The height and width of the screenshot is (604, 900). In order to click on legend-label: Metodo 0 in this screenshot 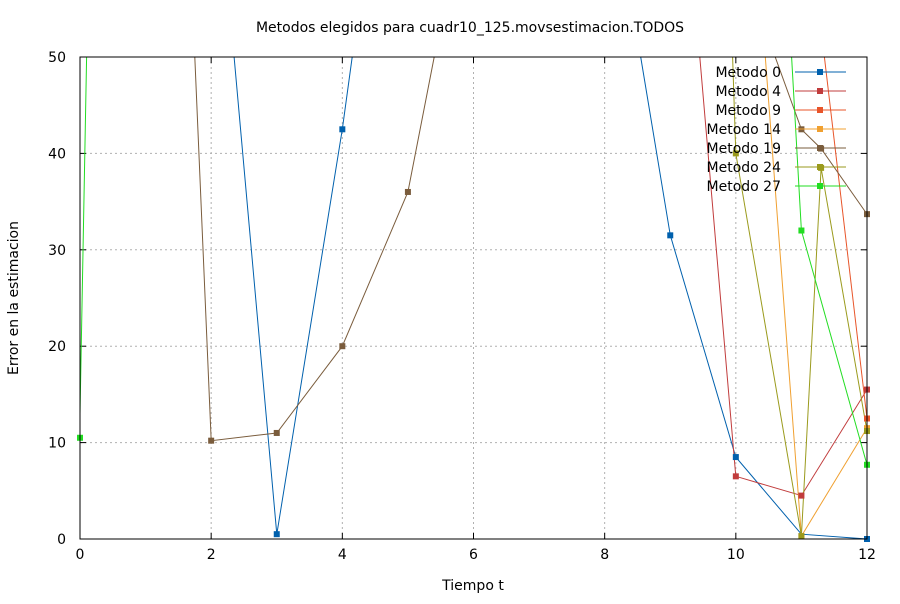, I will do `click(748, 73)`.